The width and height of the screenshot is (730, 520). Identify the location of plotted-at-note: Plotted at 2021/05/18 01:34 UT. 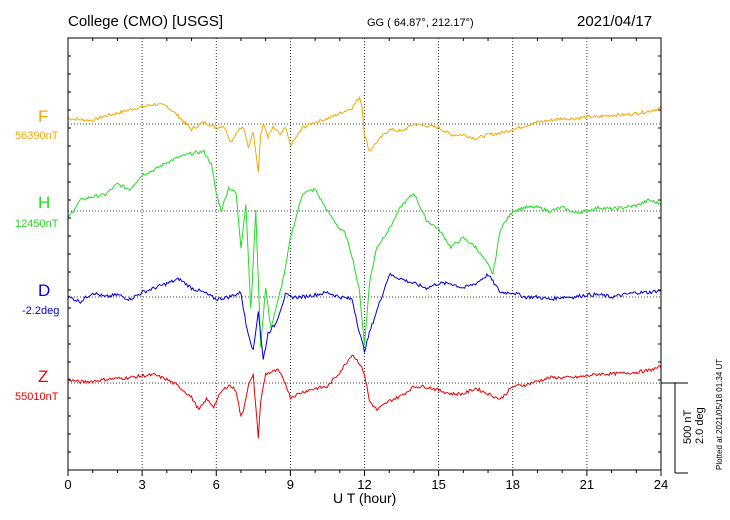
(719, 414).